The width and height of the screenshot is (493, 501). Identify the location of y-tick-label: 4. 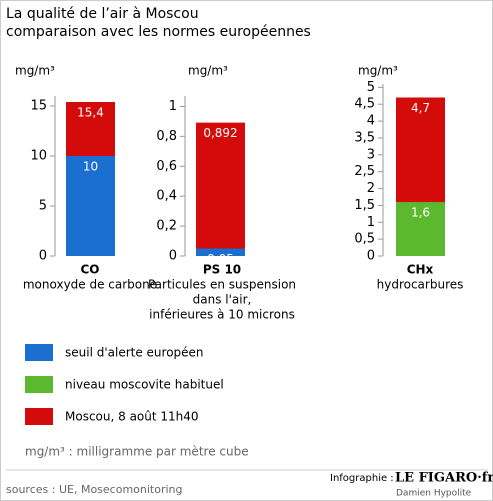
(371, 121).